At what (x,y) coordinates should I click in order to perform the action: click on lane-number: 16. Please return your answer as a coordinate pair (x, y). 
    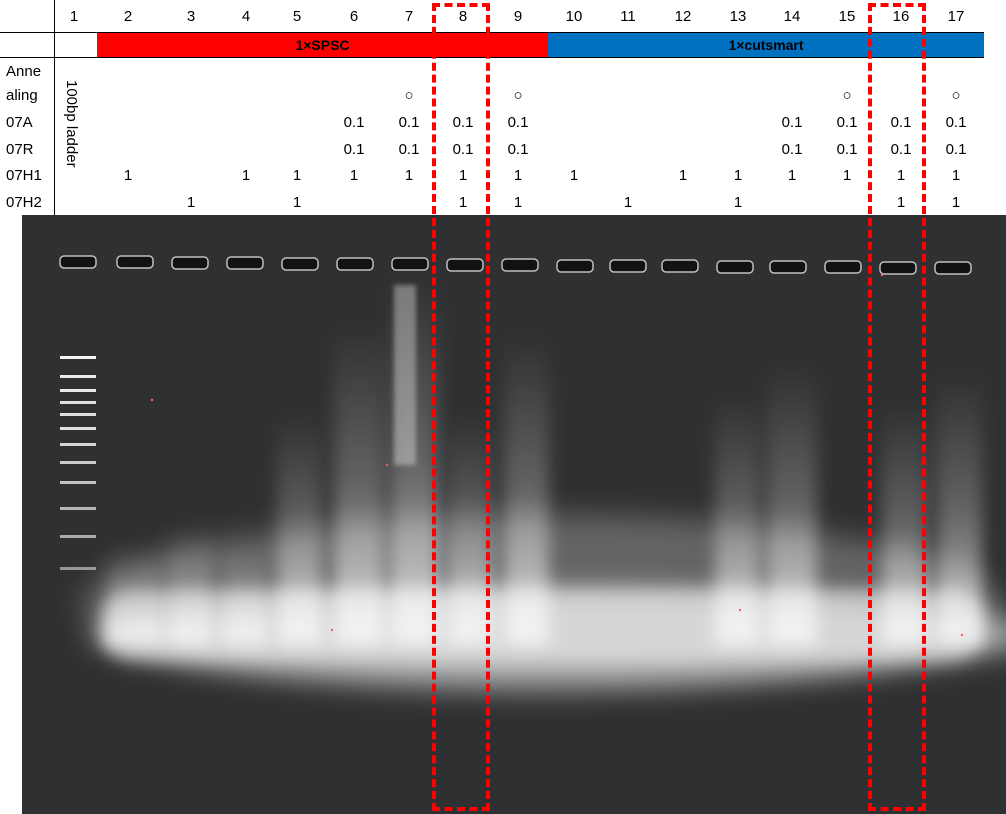
    Looking at the image, I should click on (901, 16).